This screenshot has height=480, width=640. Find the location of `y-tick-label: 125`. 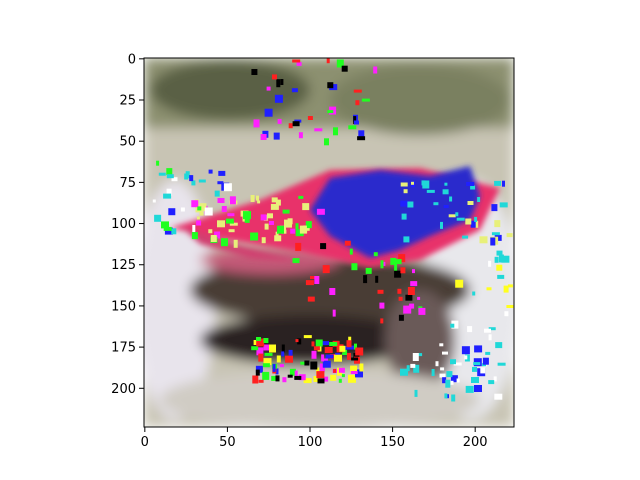

y-tick-label: 125 is located at coordinates (123, 265).